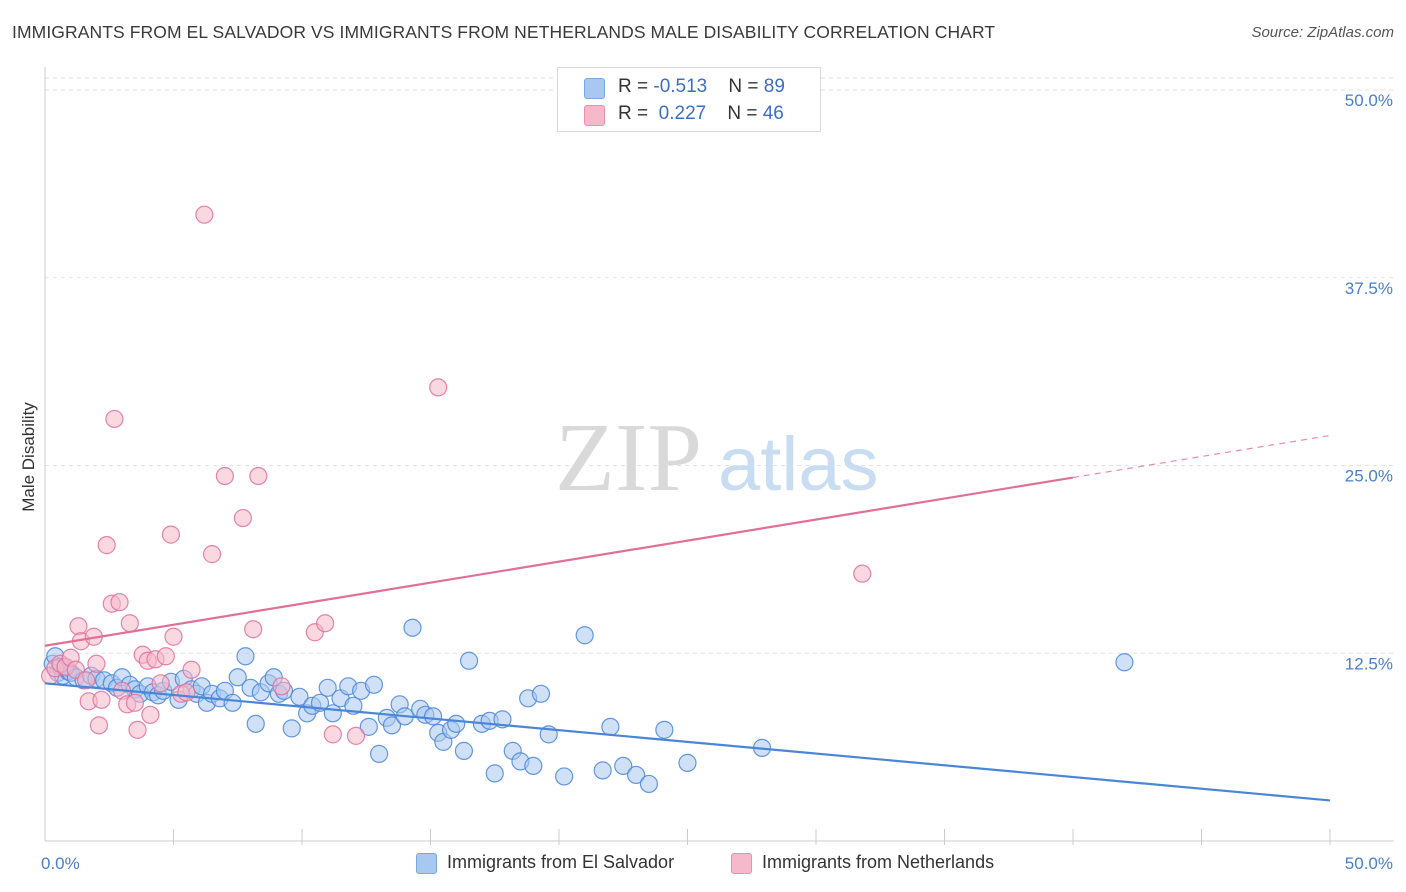 The image size is (1406, 892). I want to click on y-tick-label: 25.0%, so click(1369, 476).